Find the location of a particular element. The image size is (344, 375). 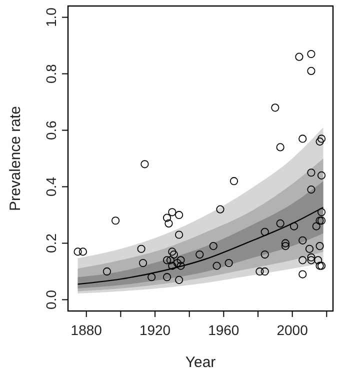

y-tick-label: 0.2 is located at coordinates (51, 243).